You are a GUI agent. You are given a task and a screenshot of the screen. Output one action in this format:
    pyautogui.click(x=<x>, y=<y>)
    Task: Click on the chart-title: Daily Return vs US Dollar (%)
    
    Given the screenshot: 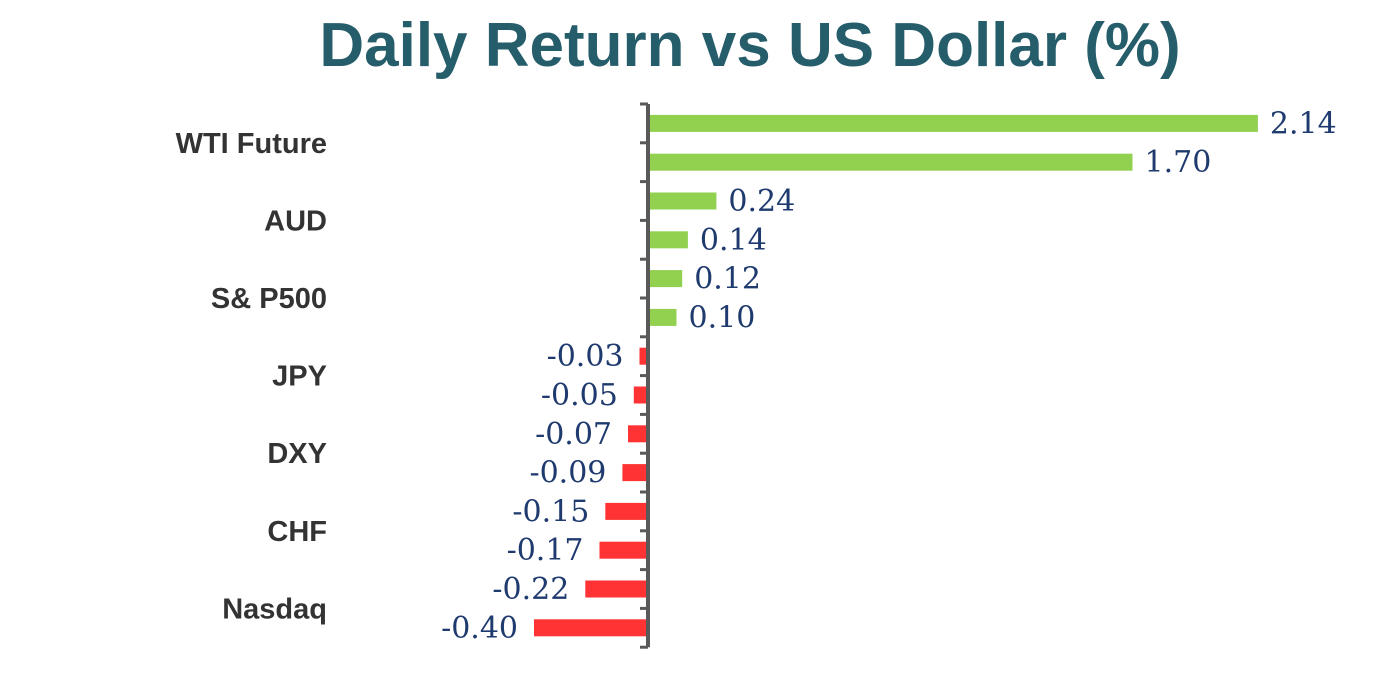 What is the action you would take?
    pyautogui.click(x=750, y=45)
    